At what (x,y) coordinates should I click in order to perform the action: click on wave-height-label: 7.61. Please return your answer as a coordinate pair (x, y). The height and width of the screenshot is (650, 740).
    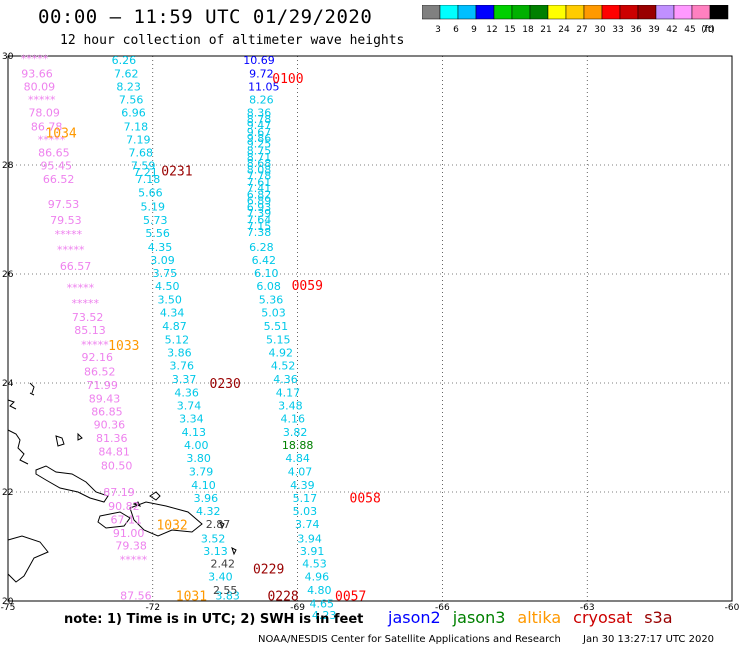
    Looking at the image, I should click on (259, 182).